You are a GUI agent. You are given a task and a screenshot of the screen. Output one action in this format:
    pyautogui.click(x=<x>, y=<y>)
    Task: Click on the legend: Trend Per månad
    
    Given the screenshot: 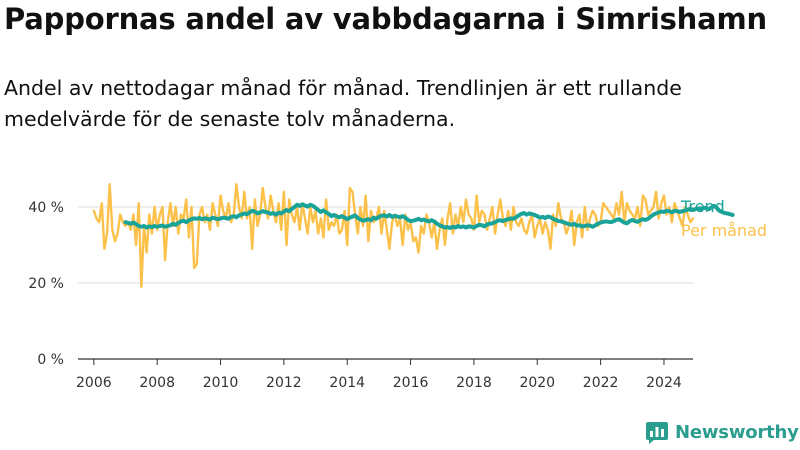 What is the action you would take?
    pyautogui.click(x=723, y=218)
    